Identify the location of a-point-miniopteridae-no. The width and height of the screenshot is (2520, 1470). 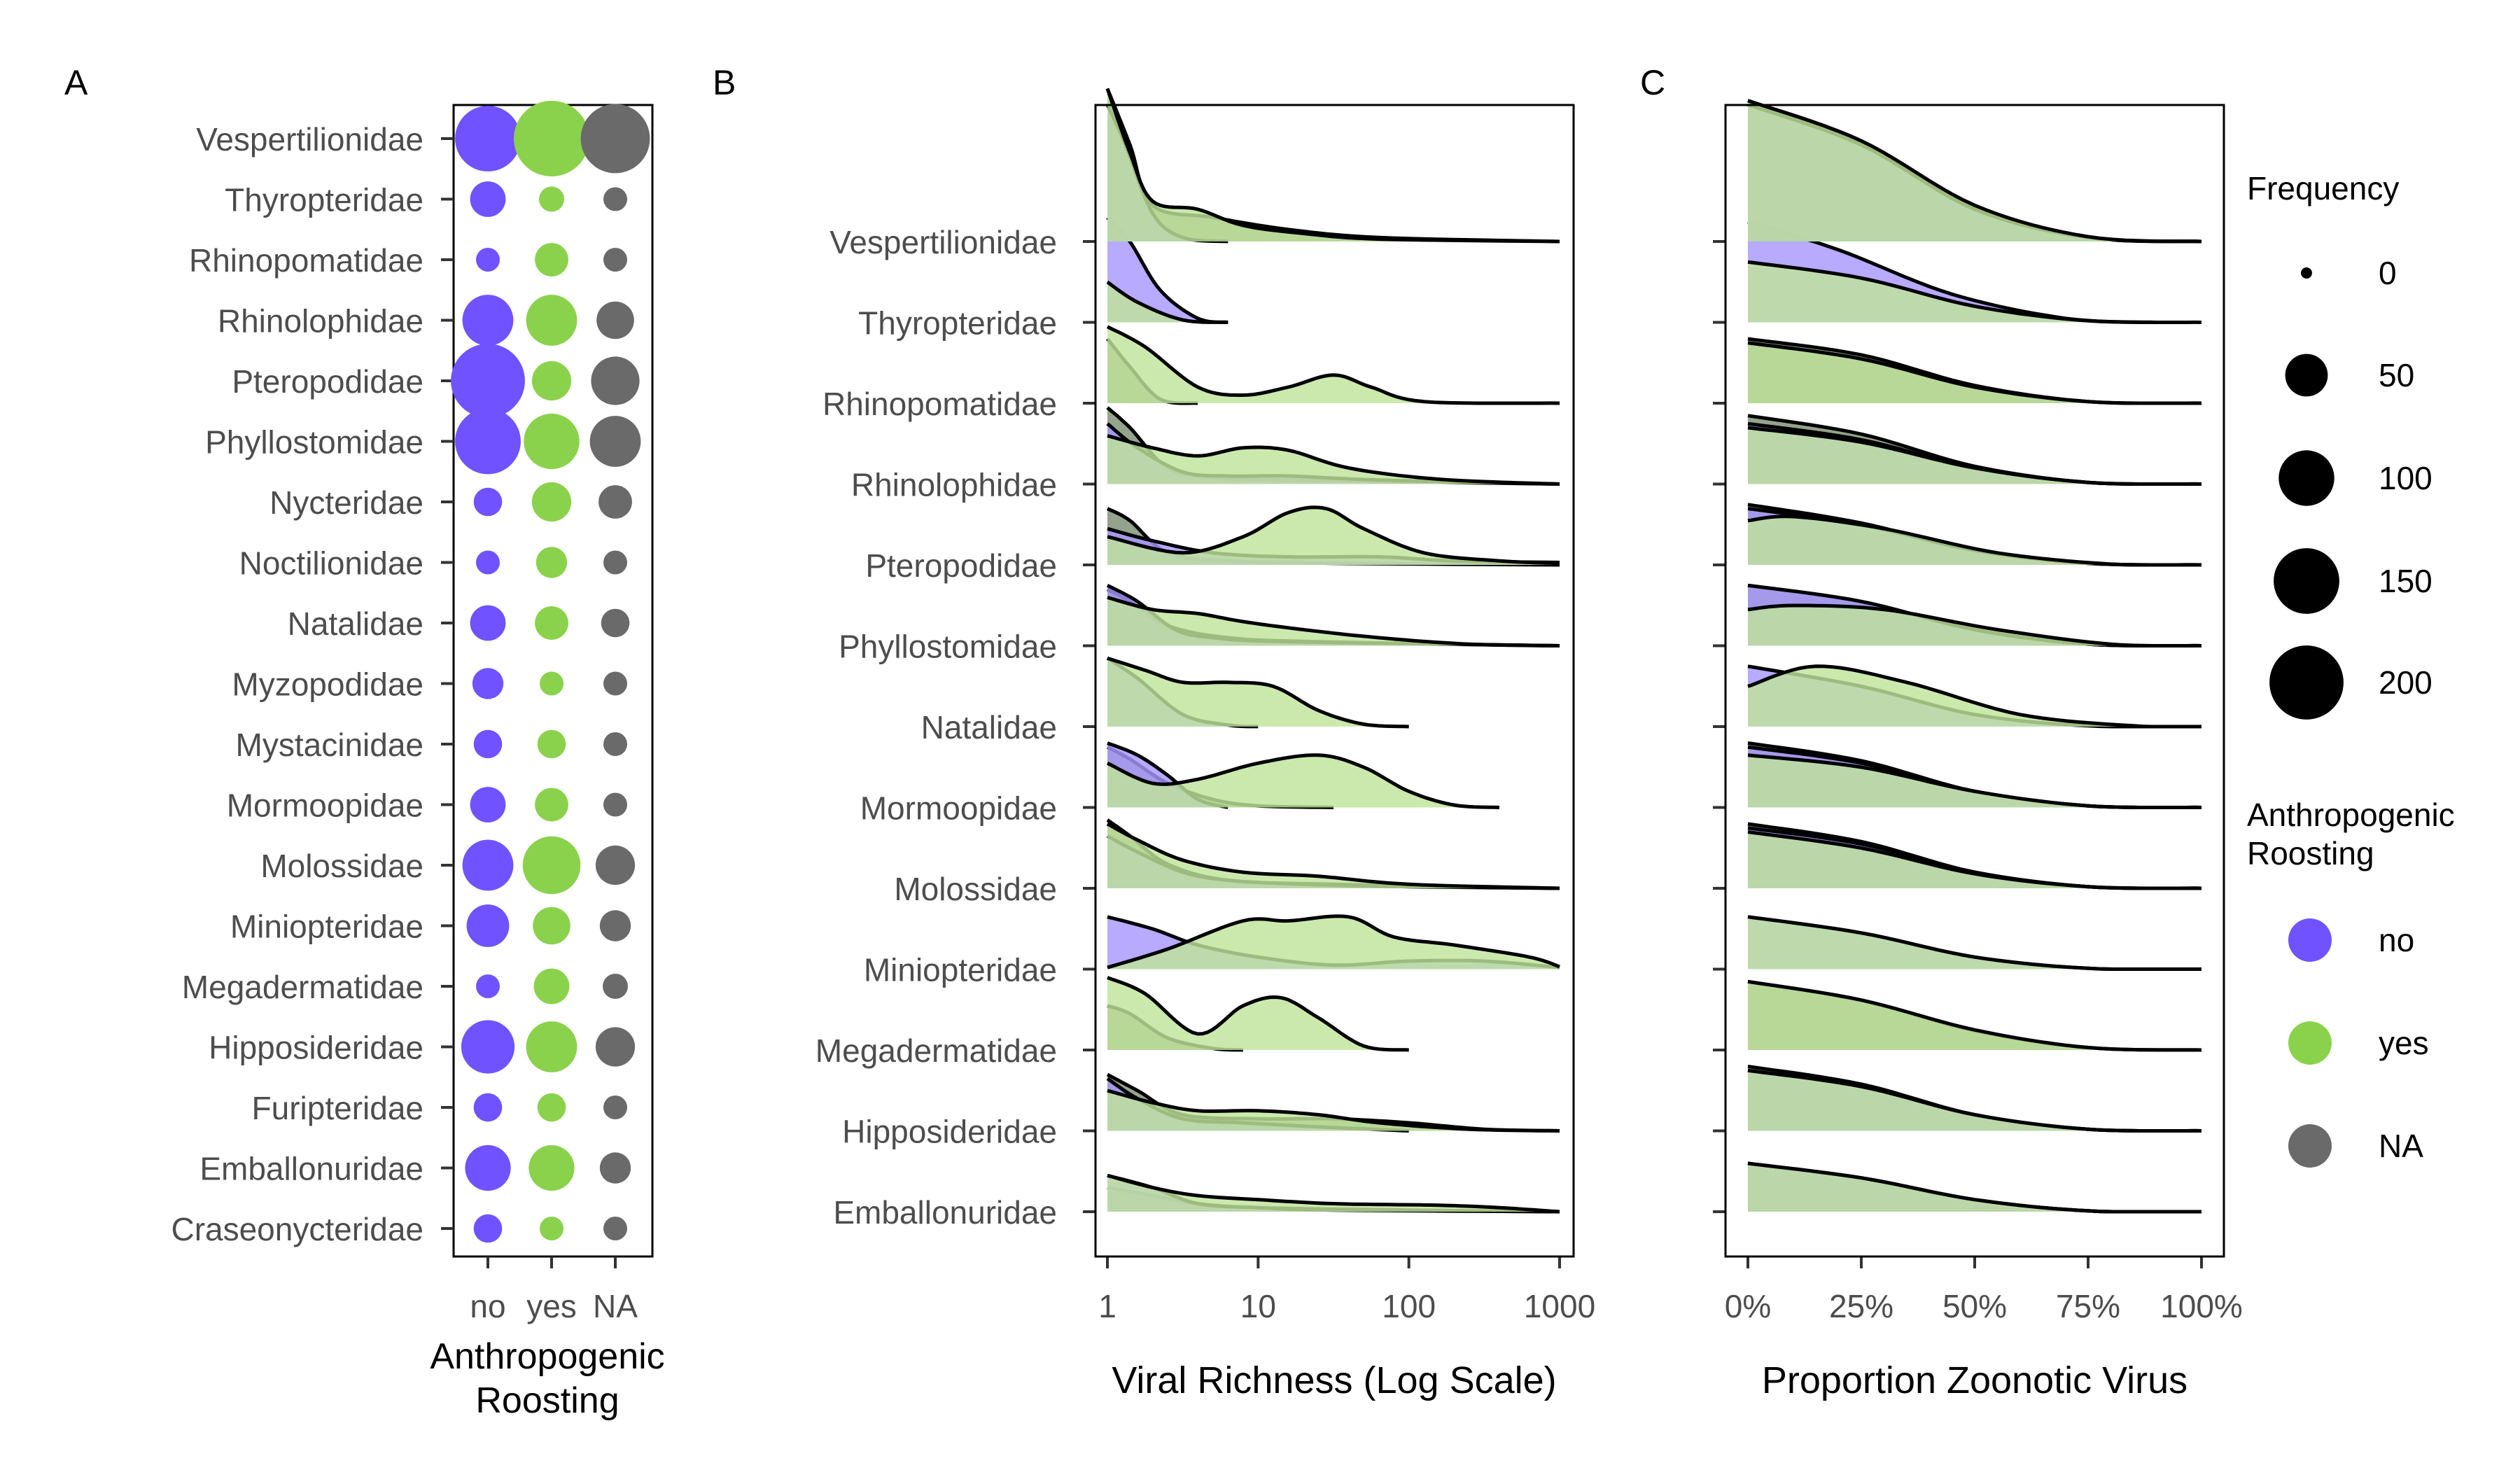
(488, 925).